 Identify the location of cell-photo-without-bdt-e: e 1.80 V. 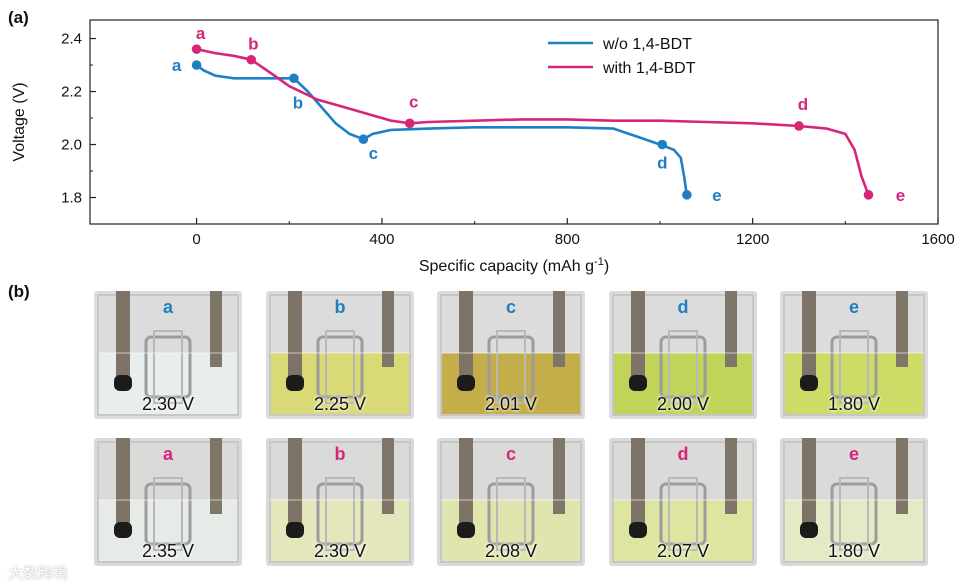
(854, 355).